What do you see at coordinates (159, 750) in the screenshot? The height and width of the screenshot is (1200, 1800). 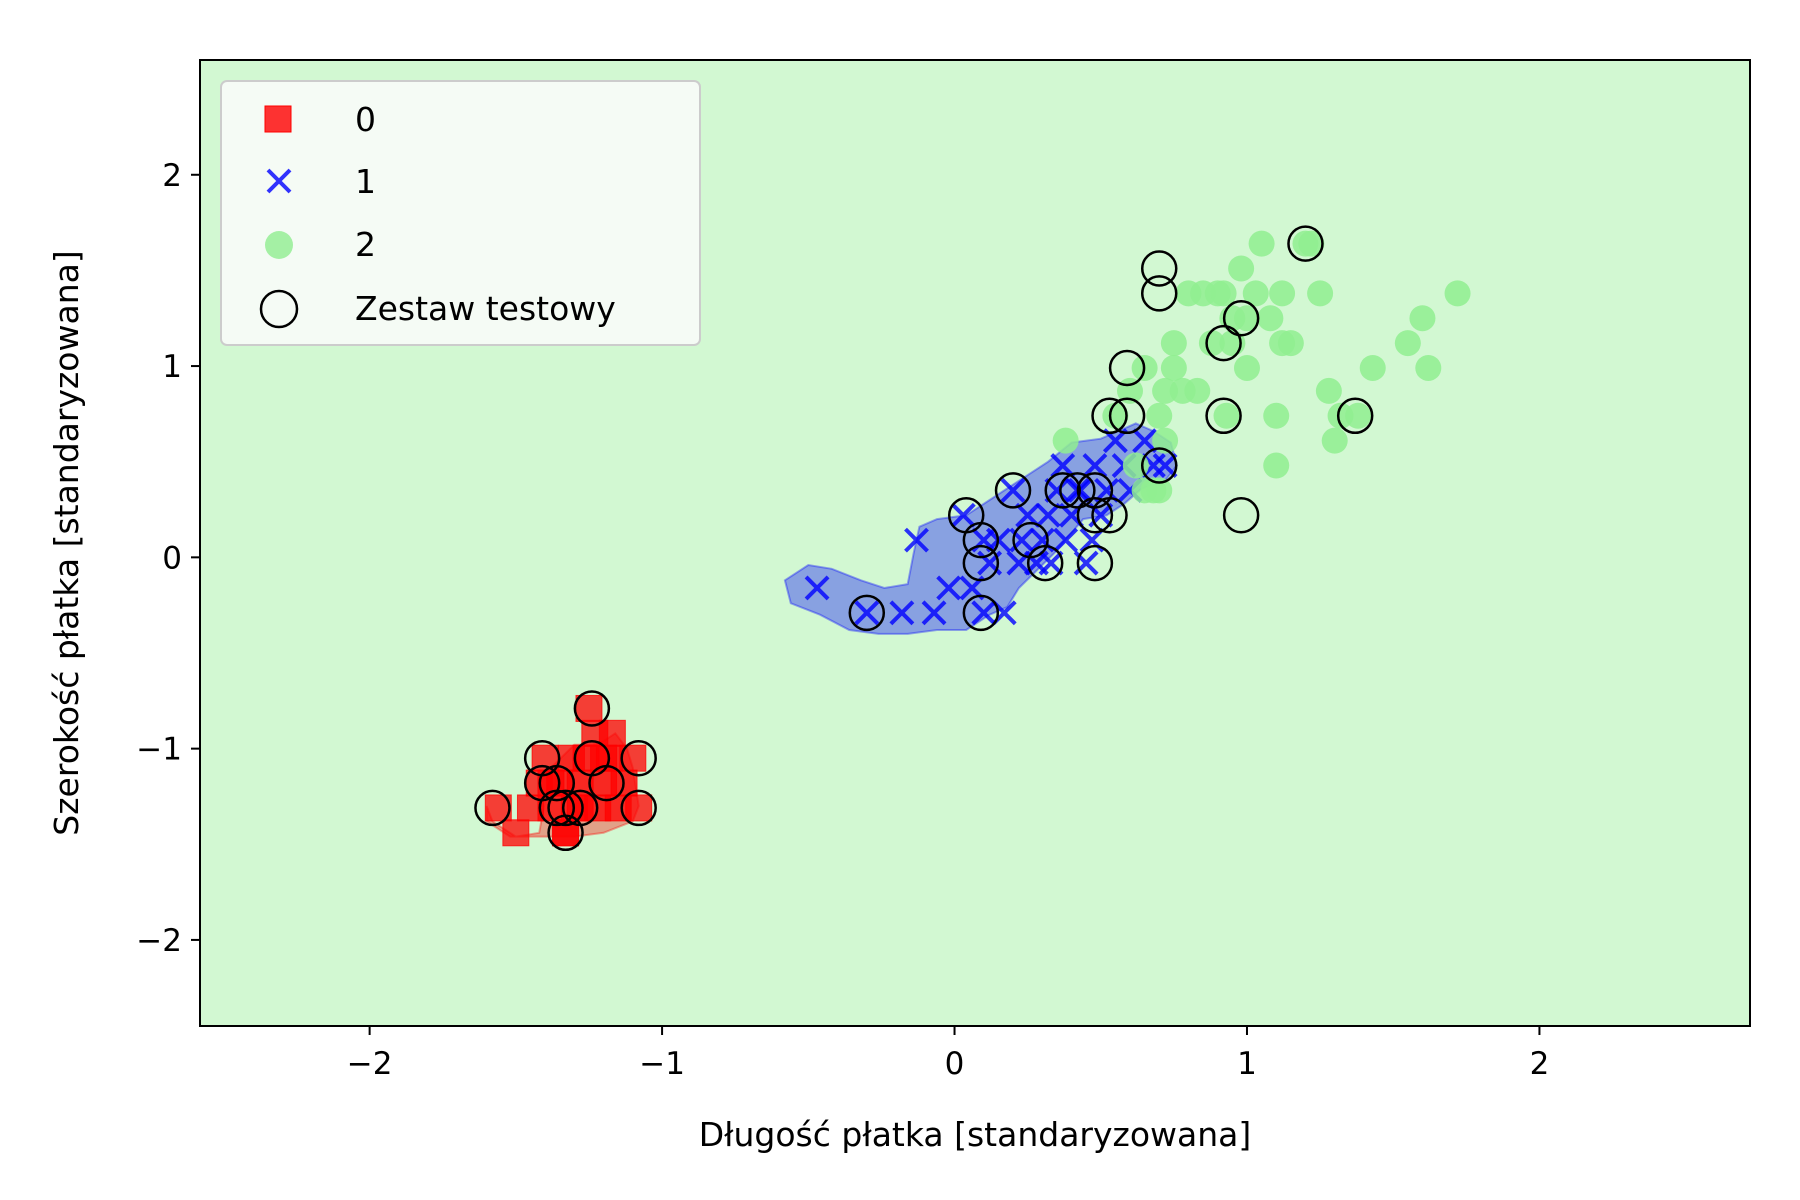 I see `y-tick-label-1: −1` at bounding box center [159, 750].